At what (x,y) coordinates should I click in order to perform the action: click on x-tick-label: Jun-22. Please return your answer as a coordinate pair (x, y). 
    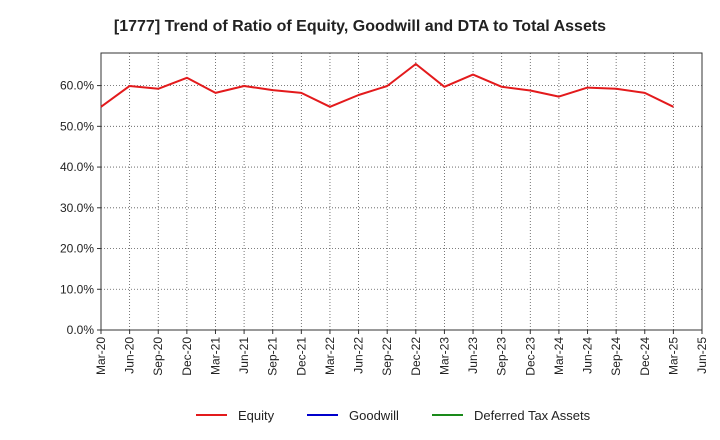
    Looking at the image, I should click on (359, 355).